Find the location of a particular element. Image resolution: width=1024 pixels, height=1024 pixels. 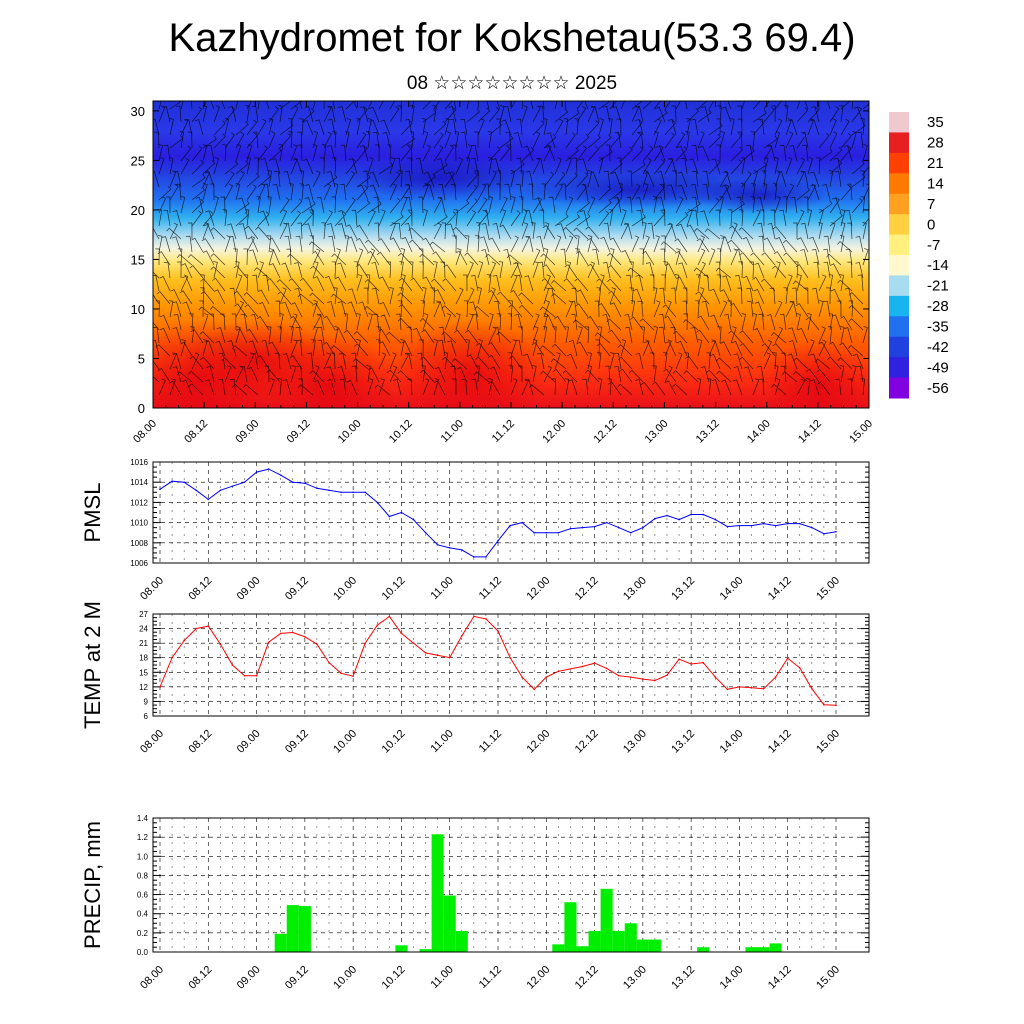

heatmap-y-tick-label: 10 is located at coordinates (138, 309).